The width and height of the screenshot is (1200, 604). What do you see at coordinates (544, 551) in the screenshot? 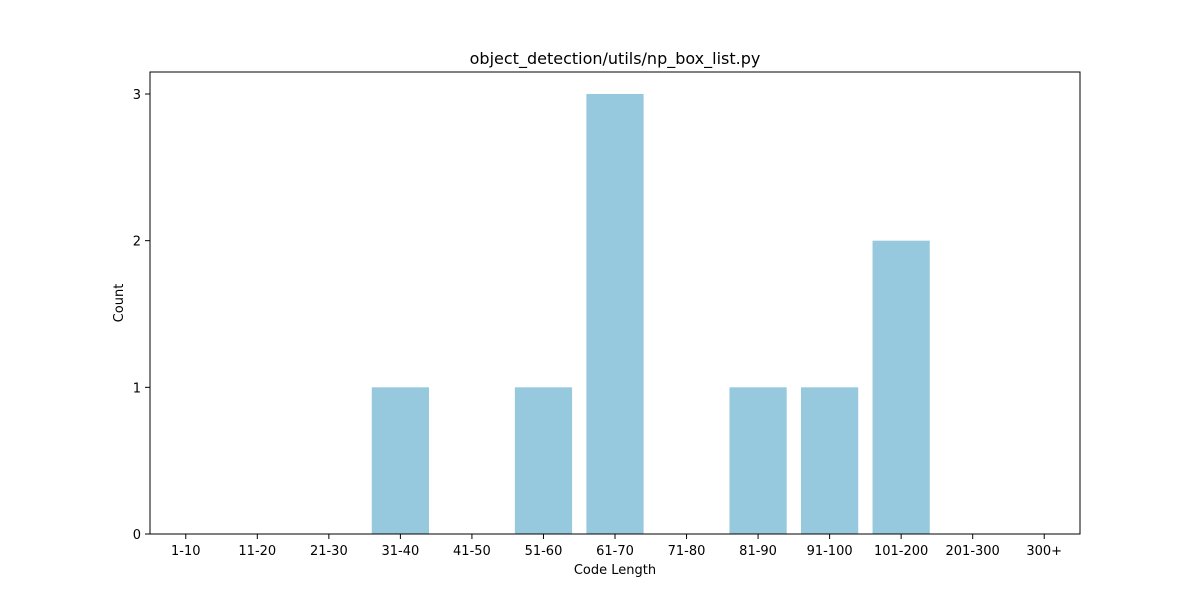
I see `x-tick-label: 51-60` at bounding box center [544, 551].